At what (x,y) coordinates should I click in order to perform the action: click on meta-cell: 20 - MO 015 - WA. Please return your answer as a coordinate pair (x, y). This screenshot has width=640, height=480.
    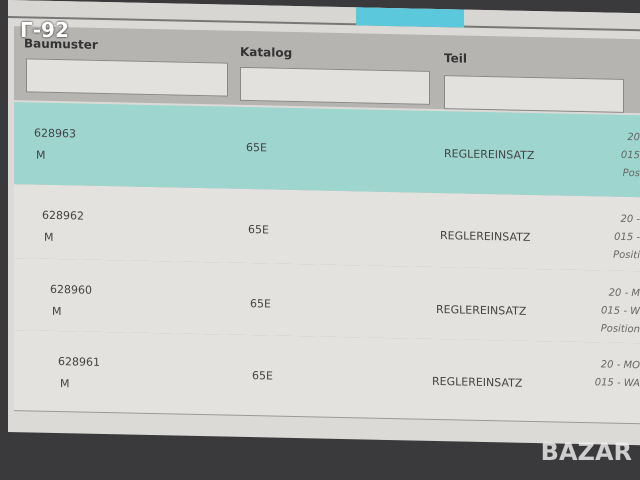
    Looking at the image, I should click on (609, 374).